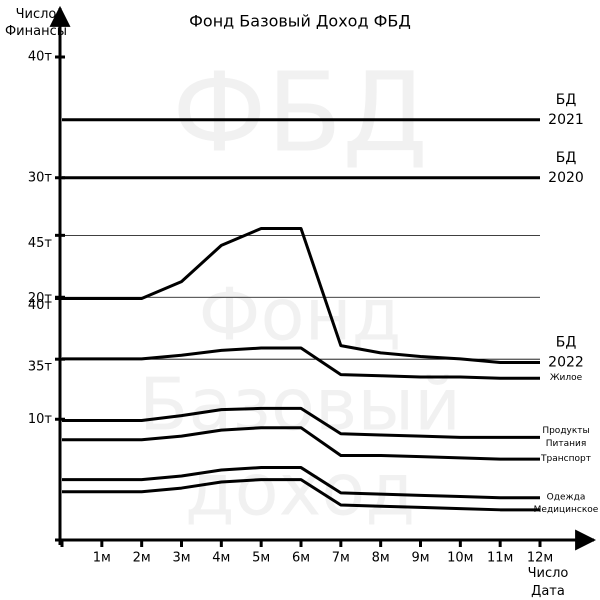 The height and width of the screenshot is (600, 600). What do you see at coordinates (40, 243) in the screenshot?
I see `y2-tick-label: 45т` at bounding box center [40, 243].